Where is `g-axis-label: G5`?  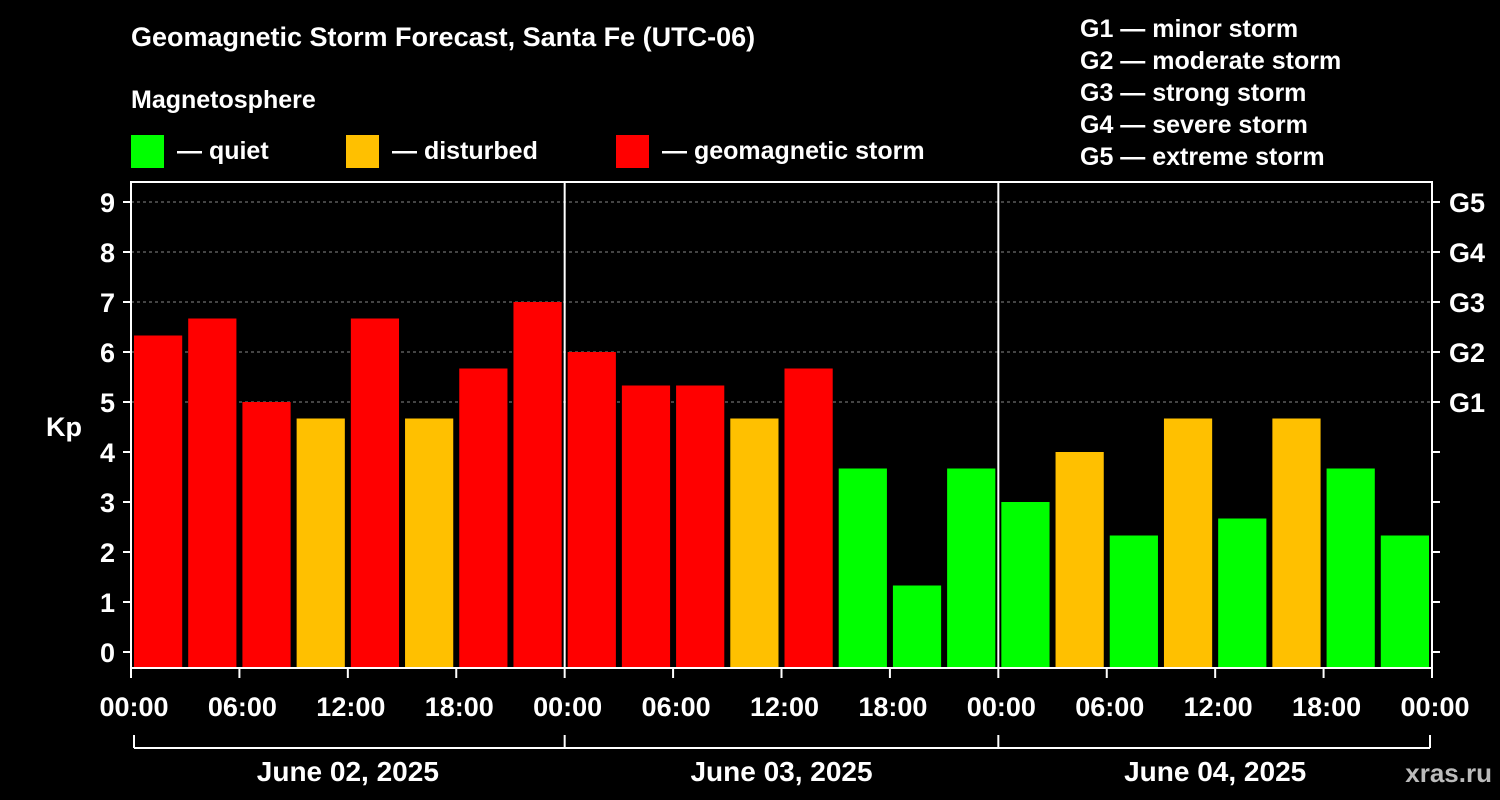 g-axis-label: G5 is located at coordinates (1467, 203).